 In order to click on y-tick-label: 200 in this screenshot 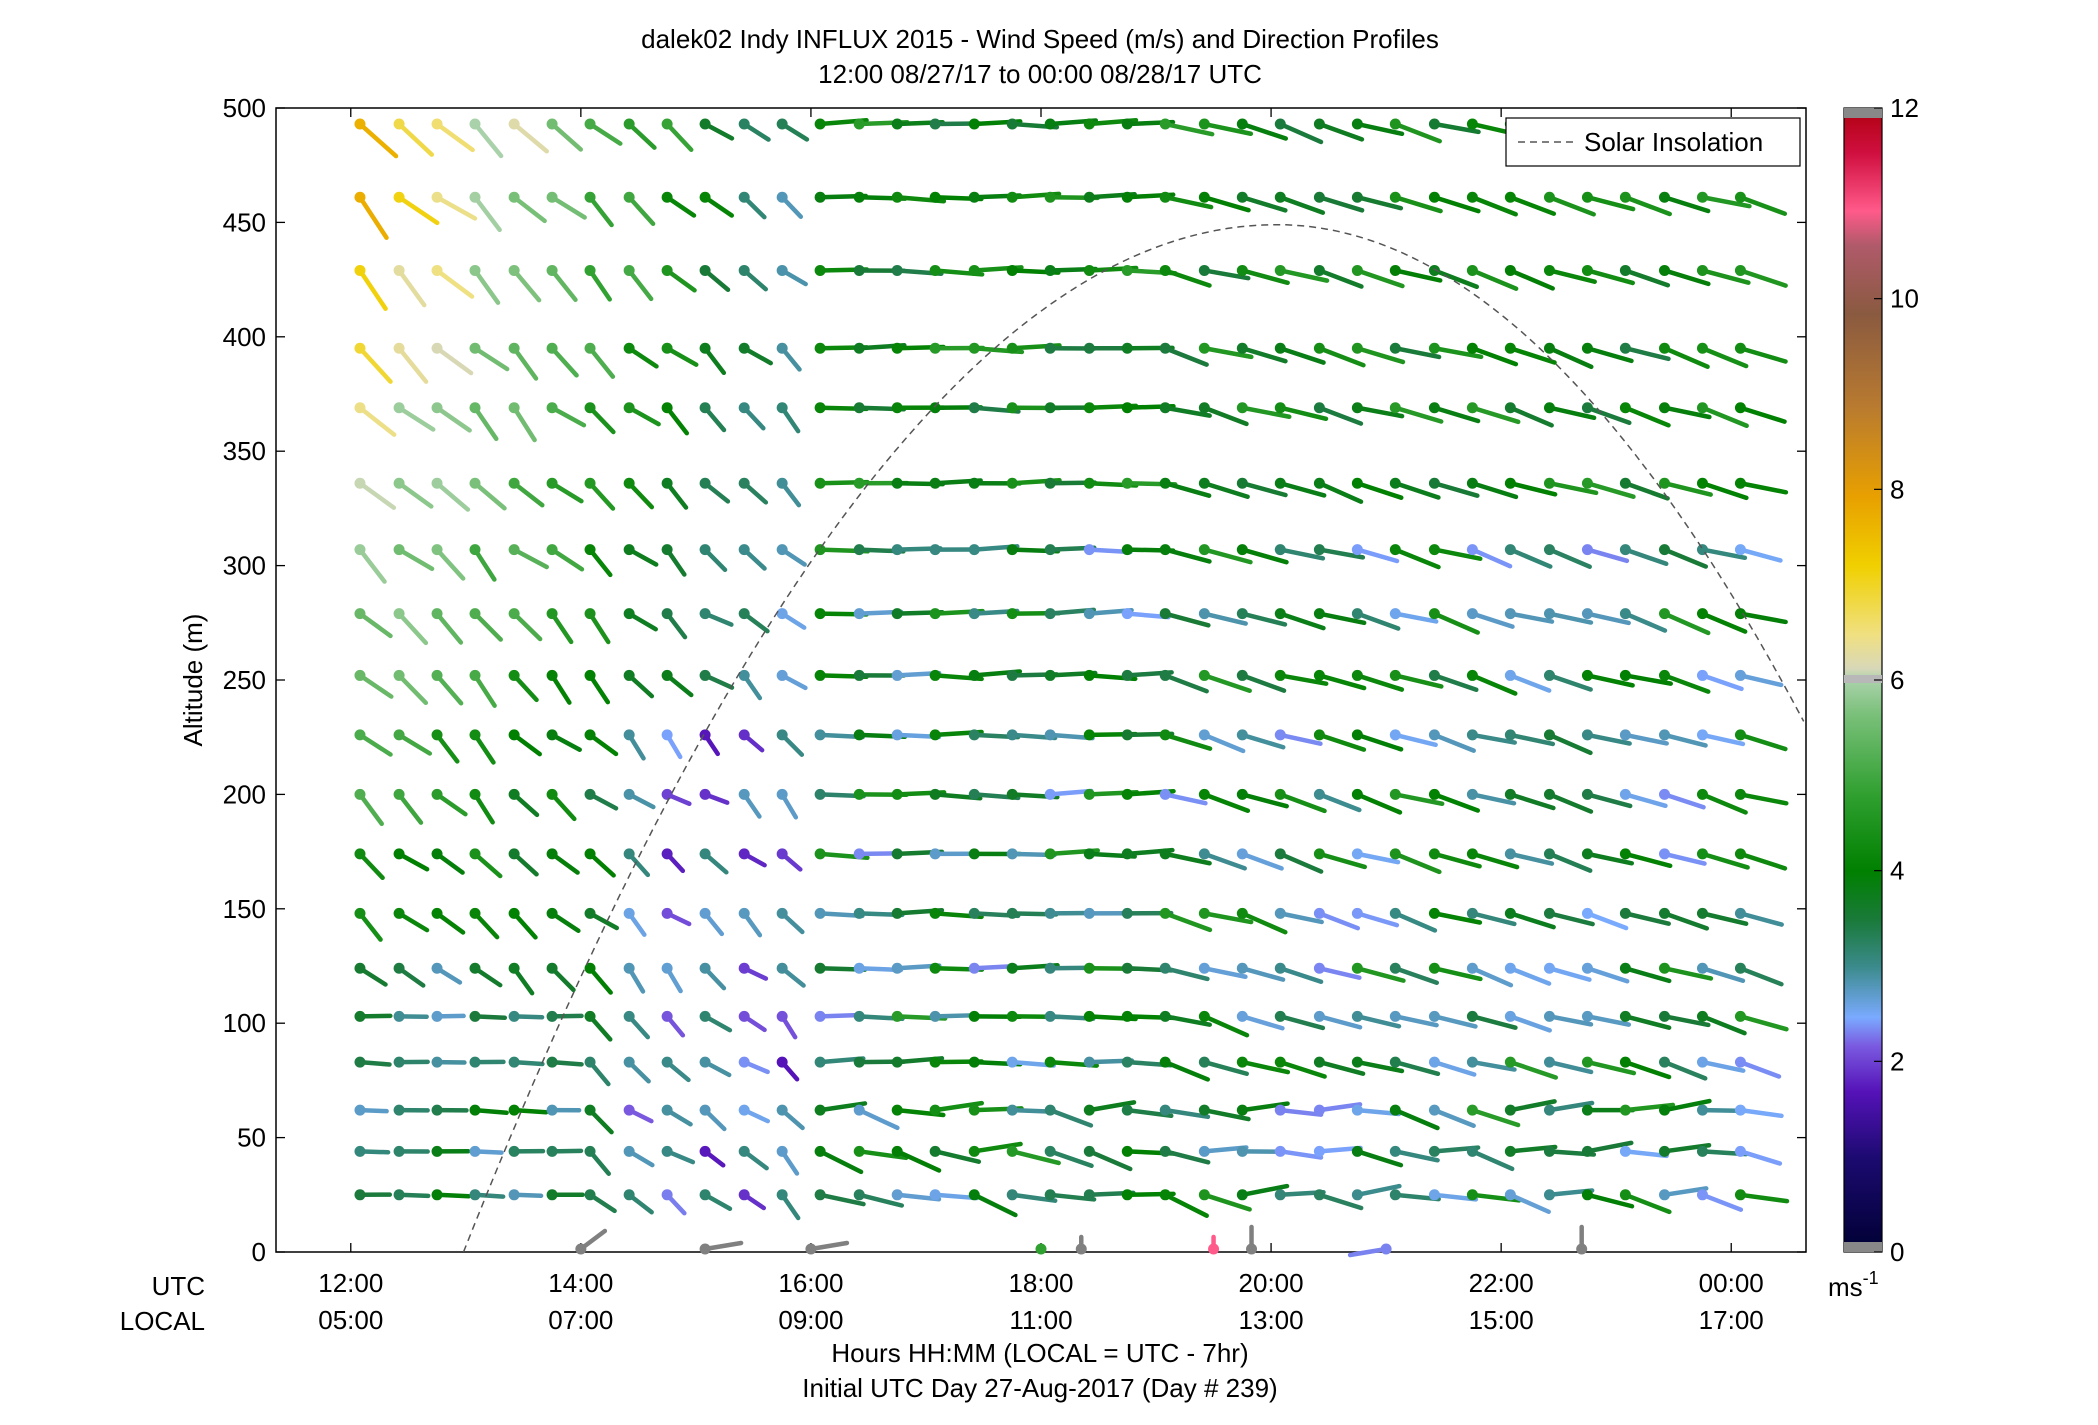, I will do `click(244, 794)`.